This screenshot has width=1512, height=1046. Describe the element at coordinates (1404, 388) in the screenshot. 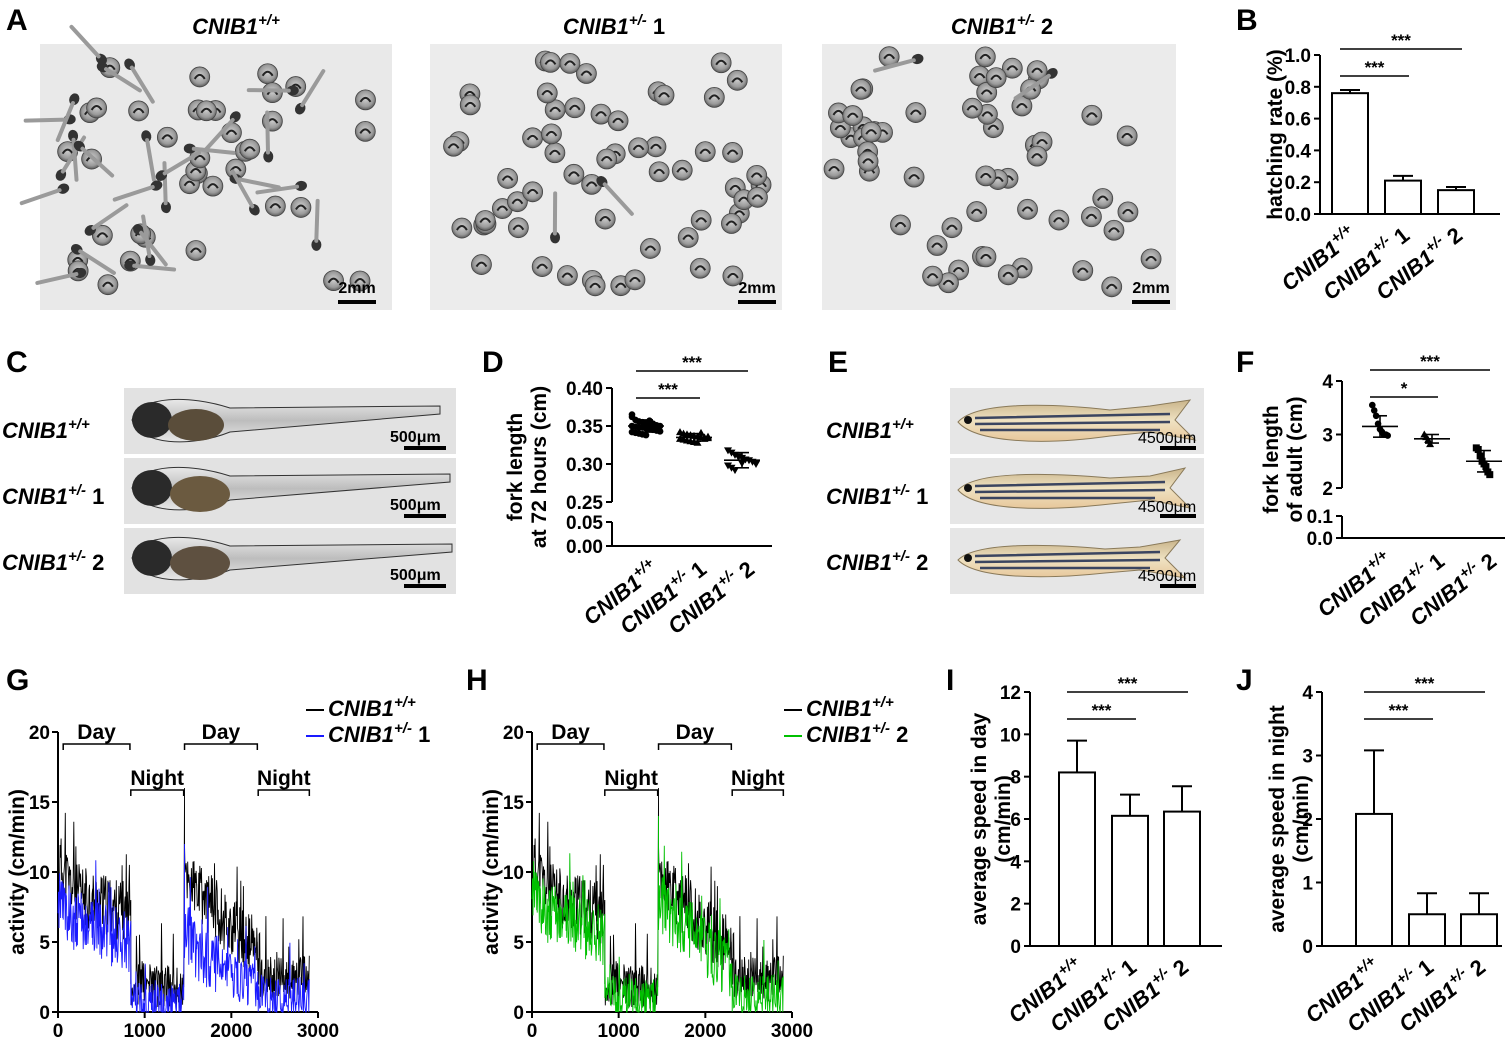

I see `significance-label: *` at that location.